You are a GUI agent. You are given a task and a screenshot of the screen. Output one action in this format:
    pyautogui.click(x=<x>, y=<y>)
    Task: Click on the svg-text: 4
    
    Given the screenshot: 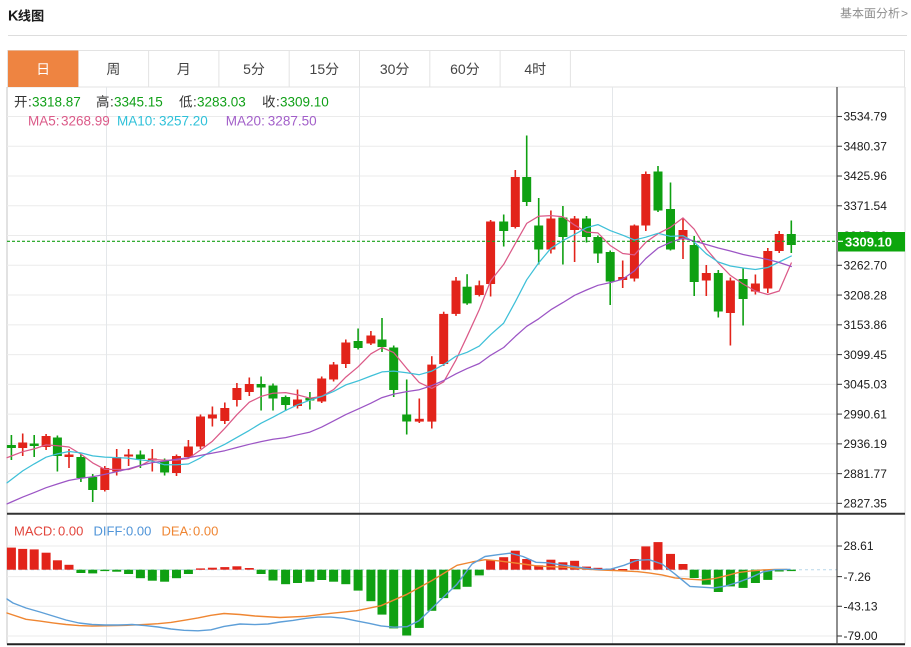 What is the action you would take?
    pyautogui.click(x=528, y=69)
    